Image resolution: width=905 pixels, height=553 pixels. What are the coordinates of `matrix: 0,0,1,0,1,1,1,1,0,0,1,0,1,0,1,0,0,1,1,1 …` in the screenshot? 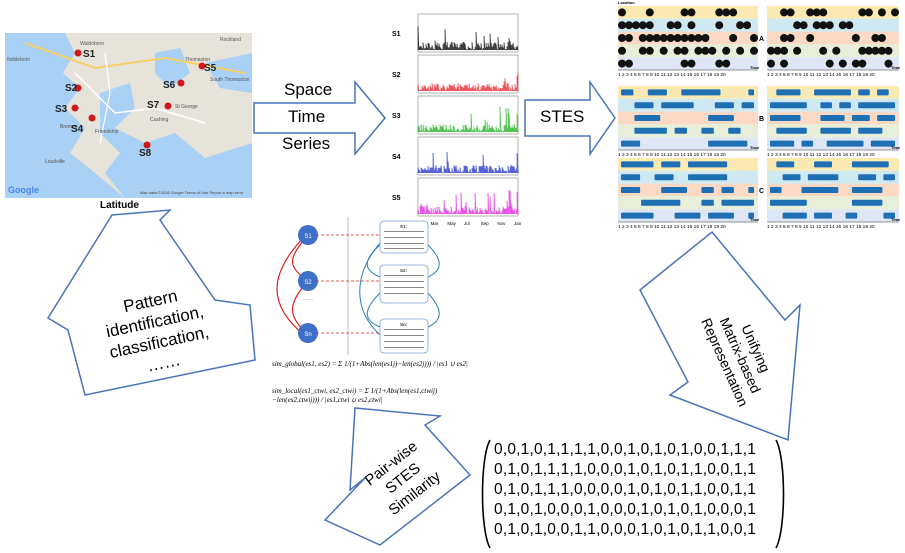 It's located at (639, 490).